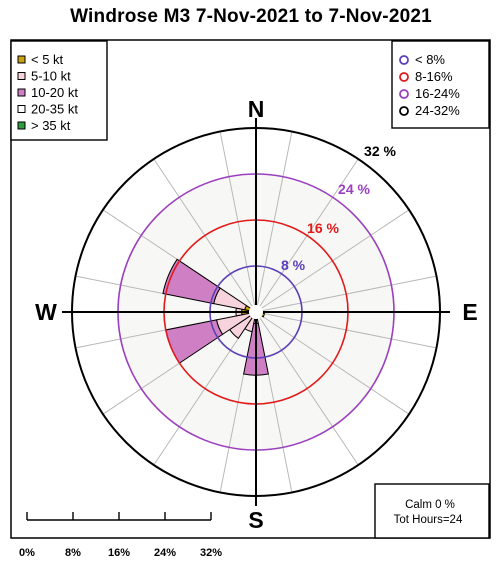 This screenshot has height=565, width=502. I want to click on calm-text: Calm 0 %, so click(430, 505).